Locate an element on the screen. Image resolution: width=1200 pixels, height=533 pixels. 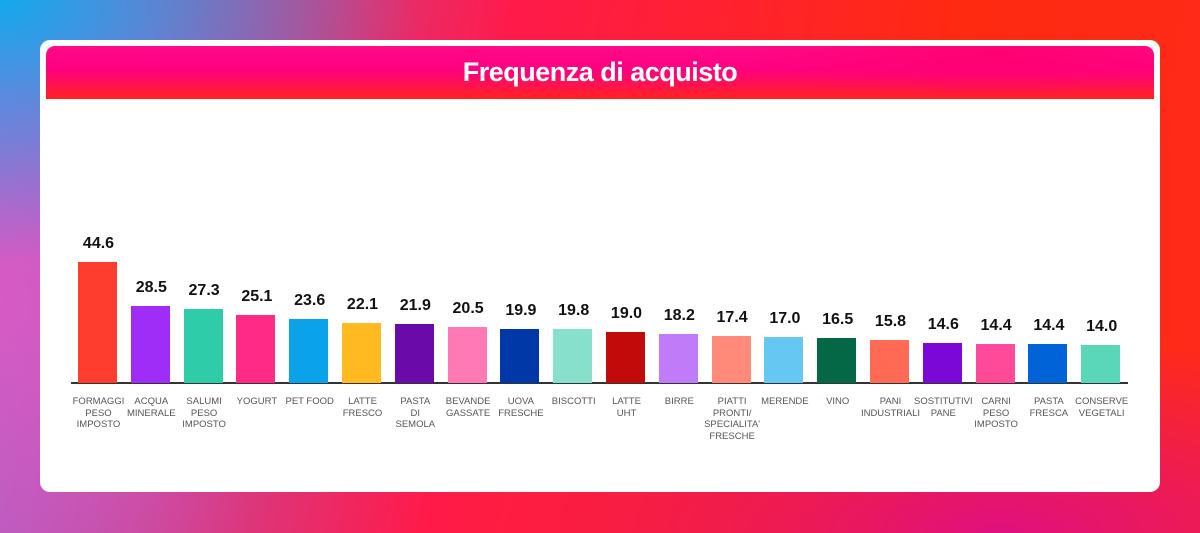
category-label: PET FOOD is located at coordinates (309, 401).